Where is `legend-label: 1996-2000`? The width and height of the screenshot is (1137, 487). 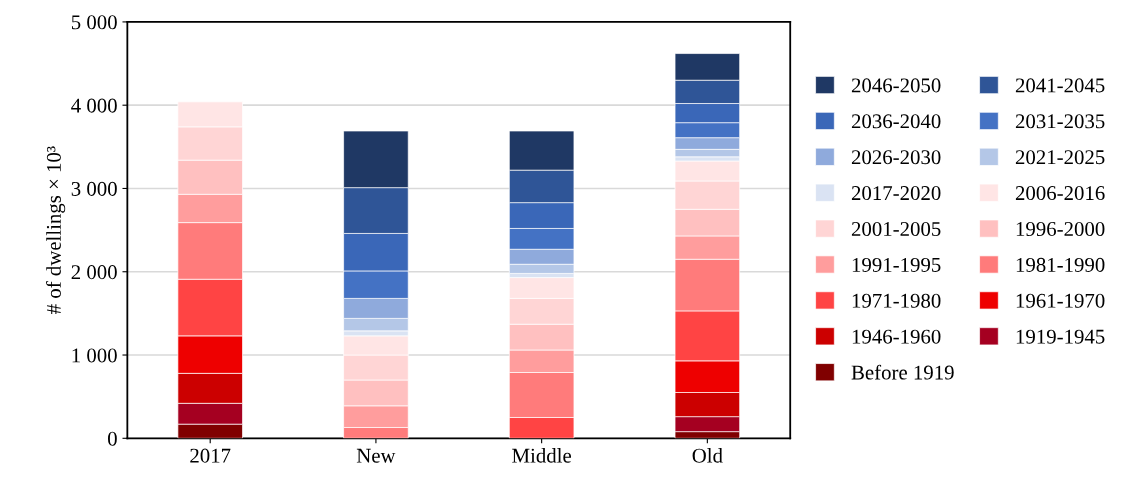 legend-label: 1996-2000 is located at coordinates (1060, 229).